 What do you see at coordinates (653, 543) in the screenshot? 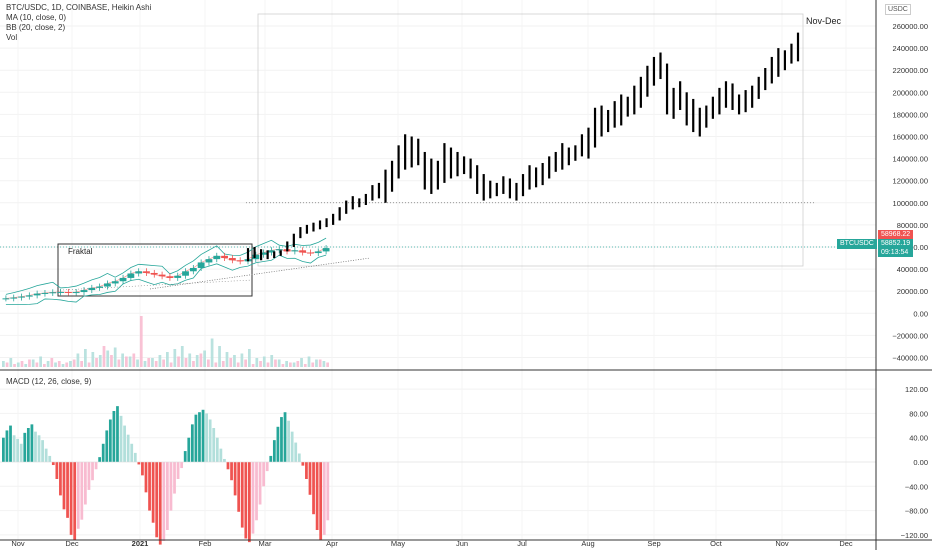
I see `time-tick-label: Sep` at bounding box center [653, 543].